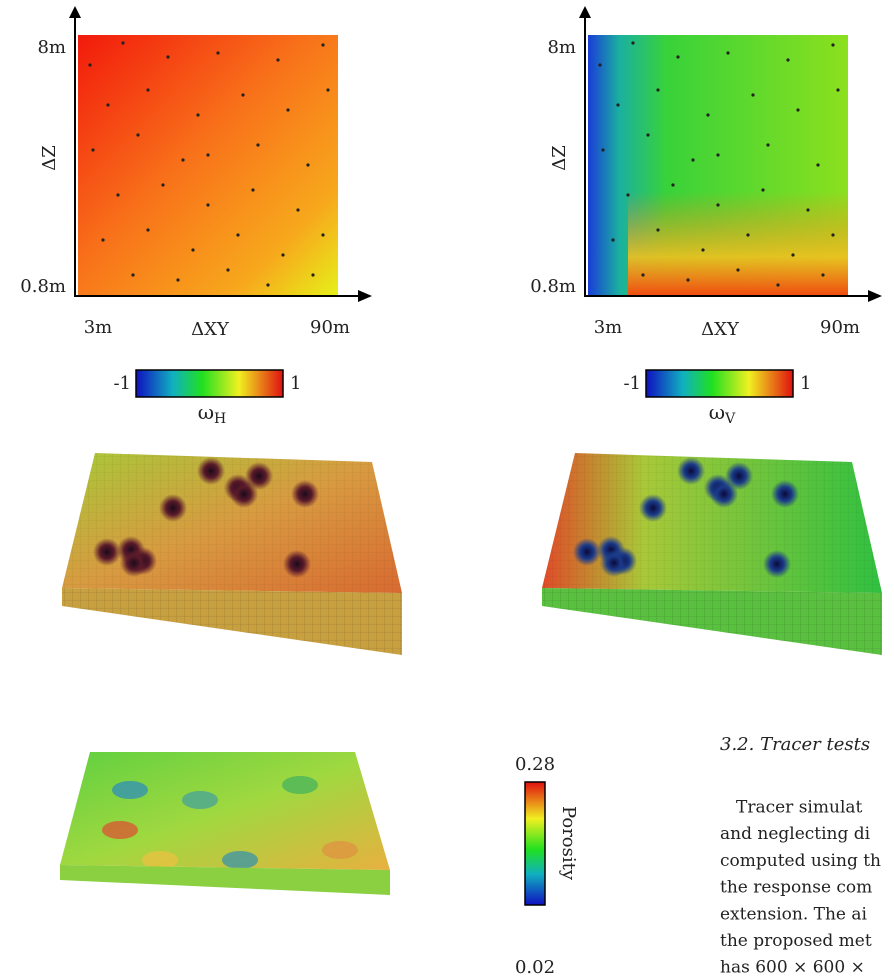 The height and width of the screenshot is (979, 894). Describe the element at coordinates (220, 419) in the screenshot. I see `subscript: H` at that location.